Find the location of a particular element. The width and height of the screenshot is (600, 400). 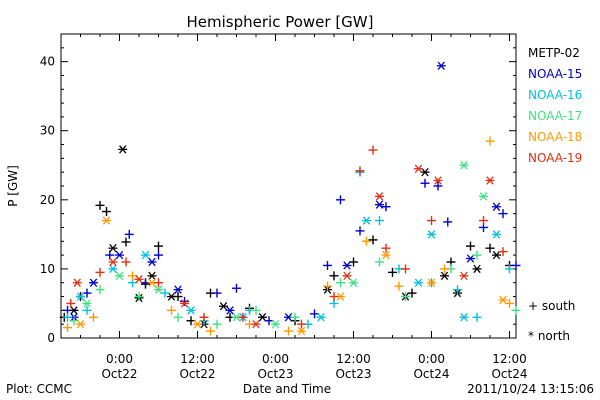

y-tick-label: 20 is located at coordinates (47, 200).